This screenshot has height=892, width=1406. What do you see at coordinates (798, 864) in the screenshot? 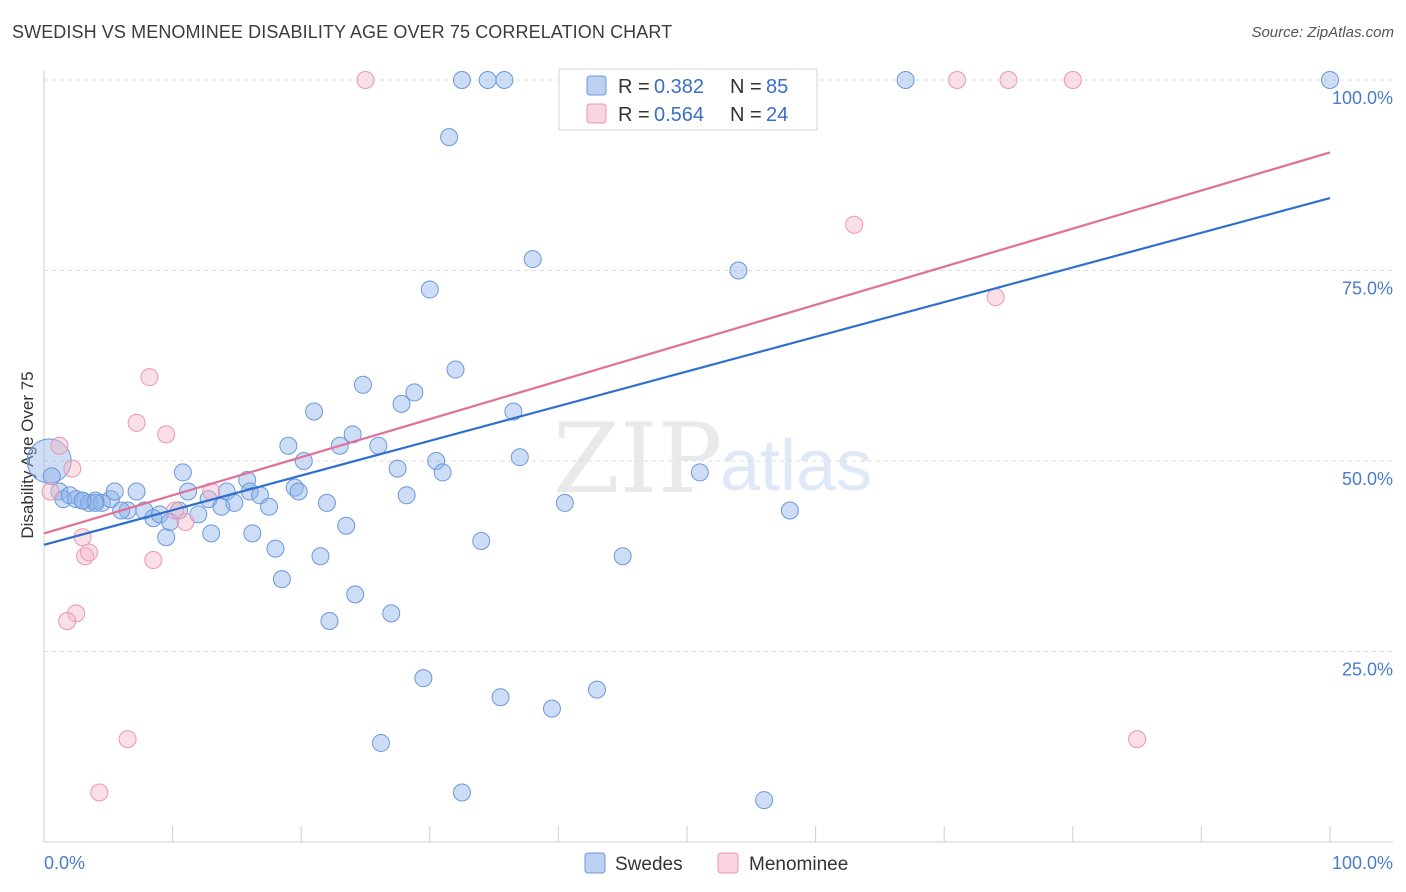
I see `bottom-legend-label-menominee: Menominee` at bounding box center [798, 864].